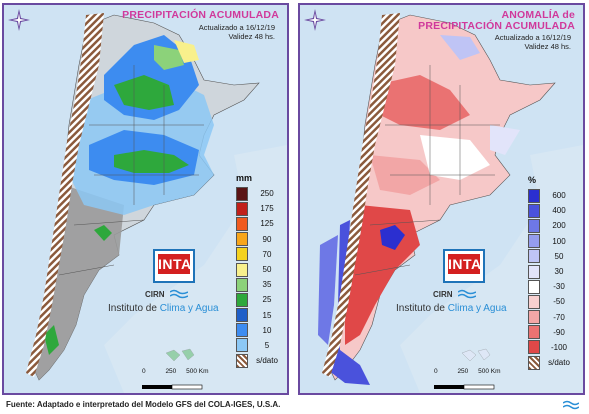 This screenshot has width=589, height=414. What do you see at coordinates (267, 270) in the screenshot?
I see `legend-label: 50` at bounding box center [267, 270].